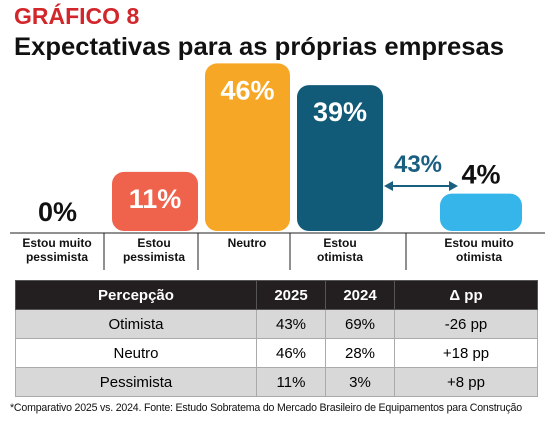 Image resolution: width=552 pixels, height=426 pixels. What do you see at coordinates (154, 250) in the screenshot?
I see `category-label: Estou pessimista` at bounding box center [154, 250].